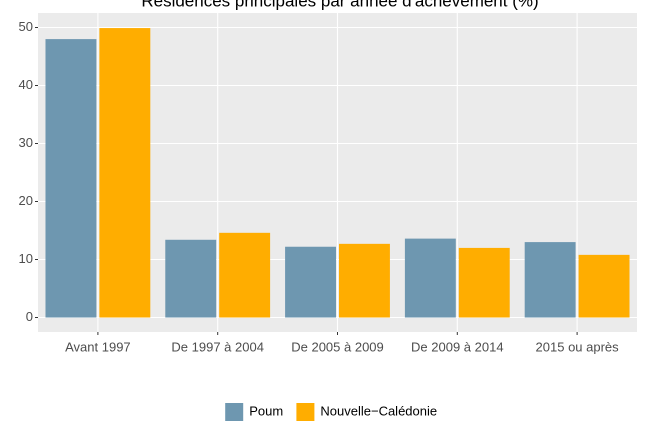 This screenshot has height=422, width=647. What do you see at coordinates (29, 316) in the screenshot?
I see `y-tick-label: 0` at bounding box center [29, 316].